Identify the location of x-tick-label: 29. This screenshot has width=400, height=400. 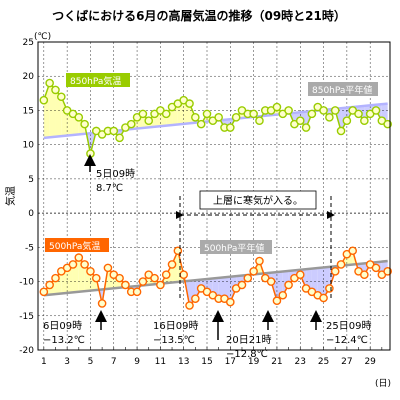
(370, 362).